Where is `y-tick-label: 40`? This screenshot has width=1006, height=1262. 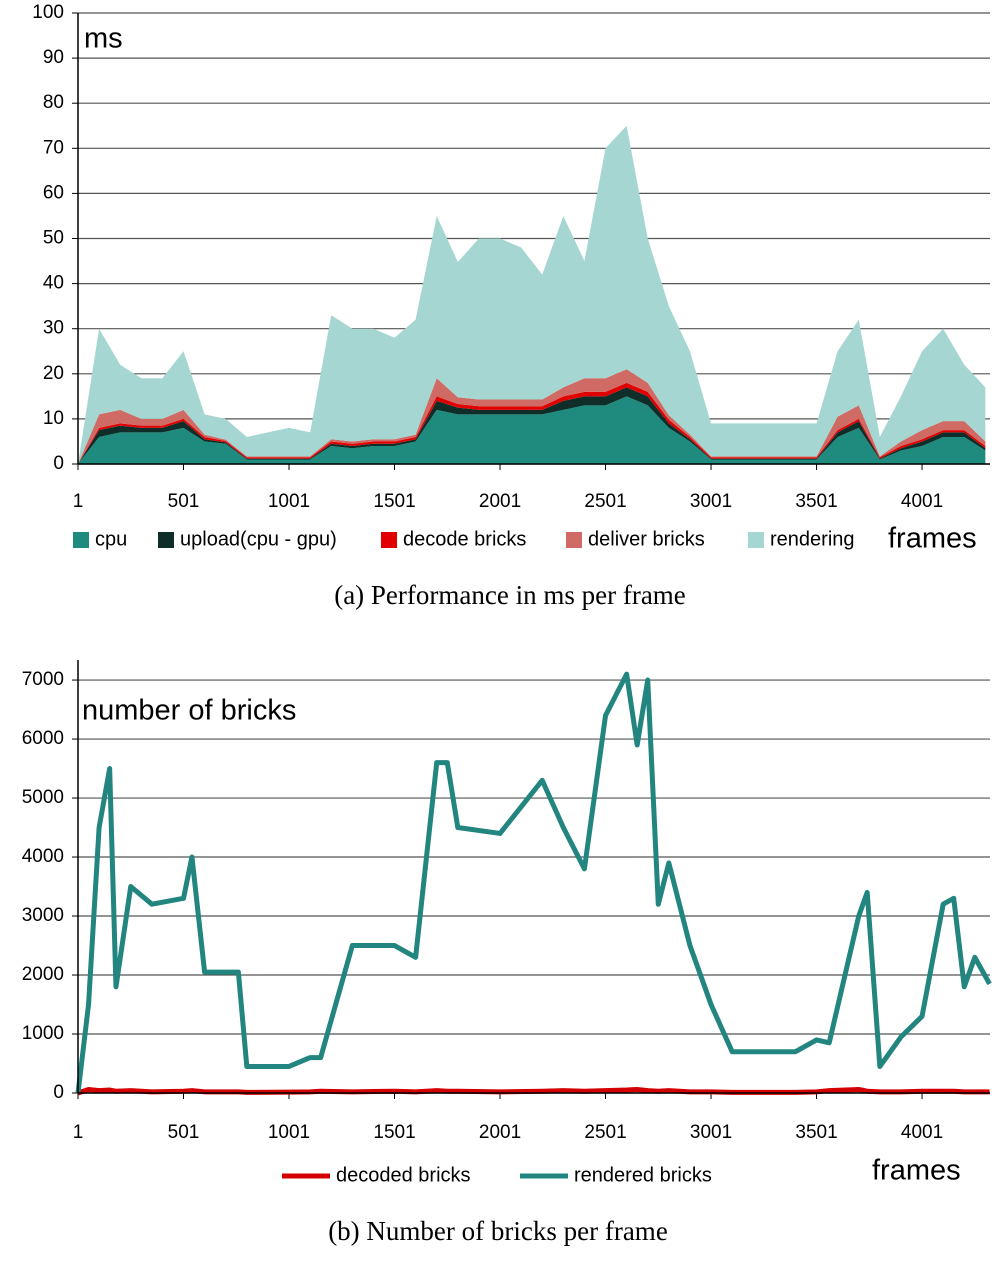 y-tick-label: 40 is located at coordinates (53, 283).